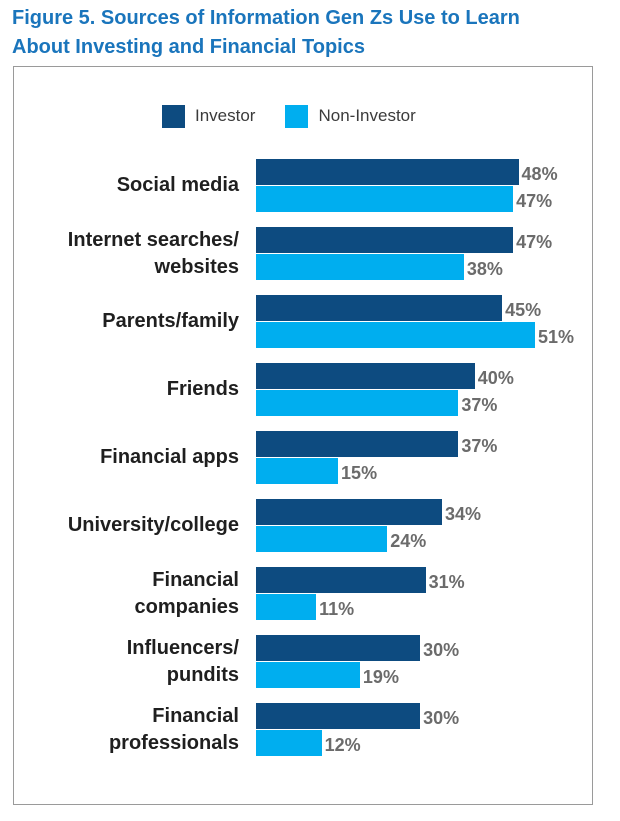 Image resolution: width=620 pixels, height=821 pixels. What do you see at coordinates (367, 115) in the screenshot?
I see `legend-label-non-investor: Non-Investor` at bounding box center [367, 115].